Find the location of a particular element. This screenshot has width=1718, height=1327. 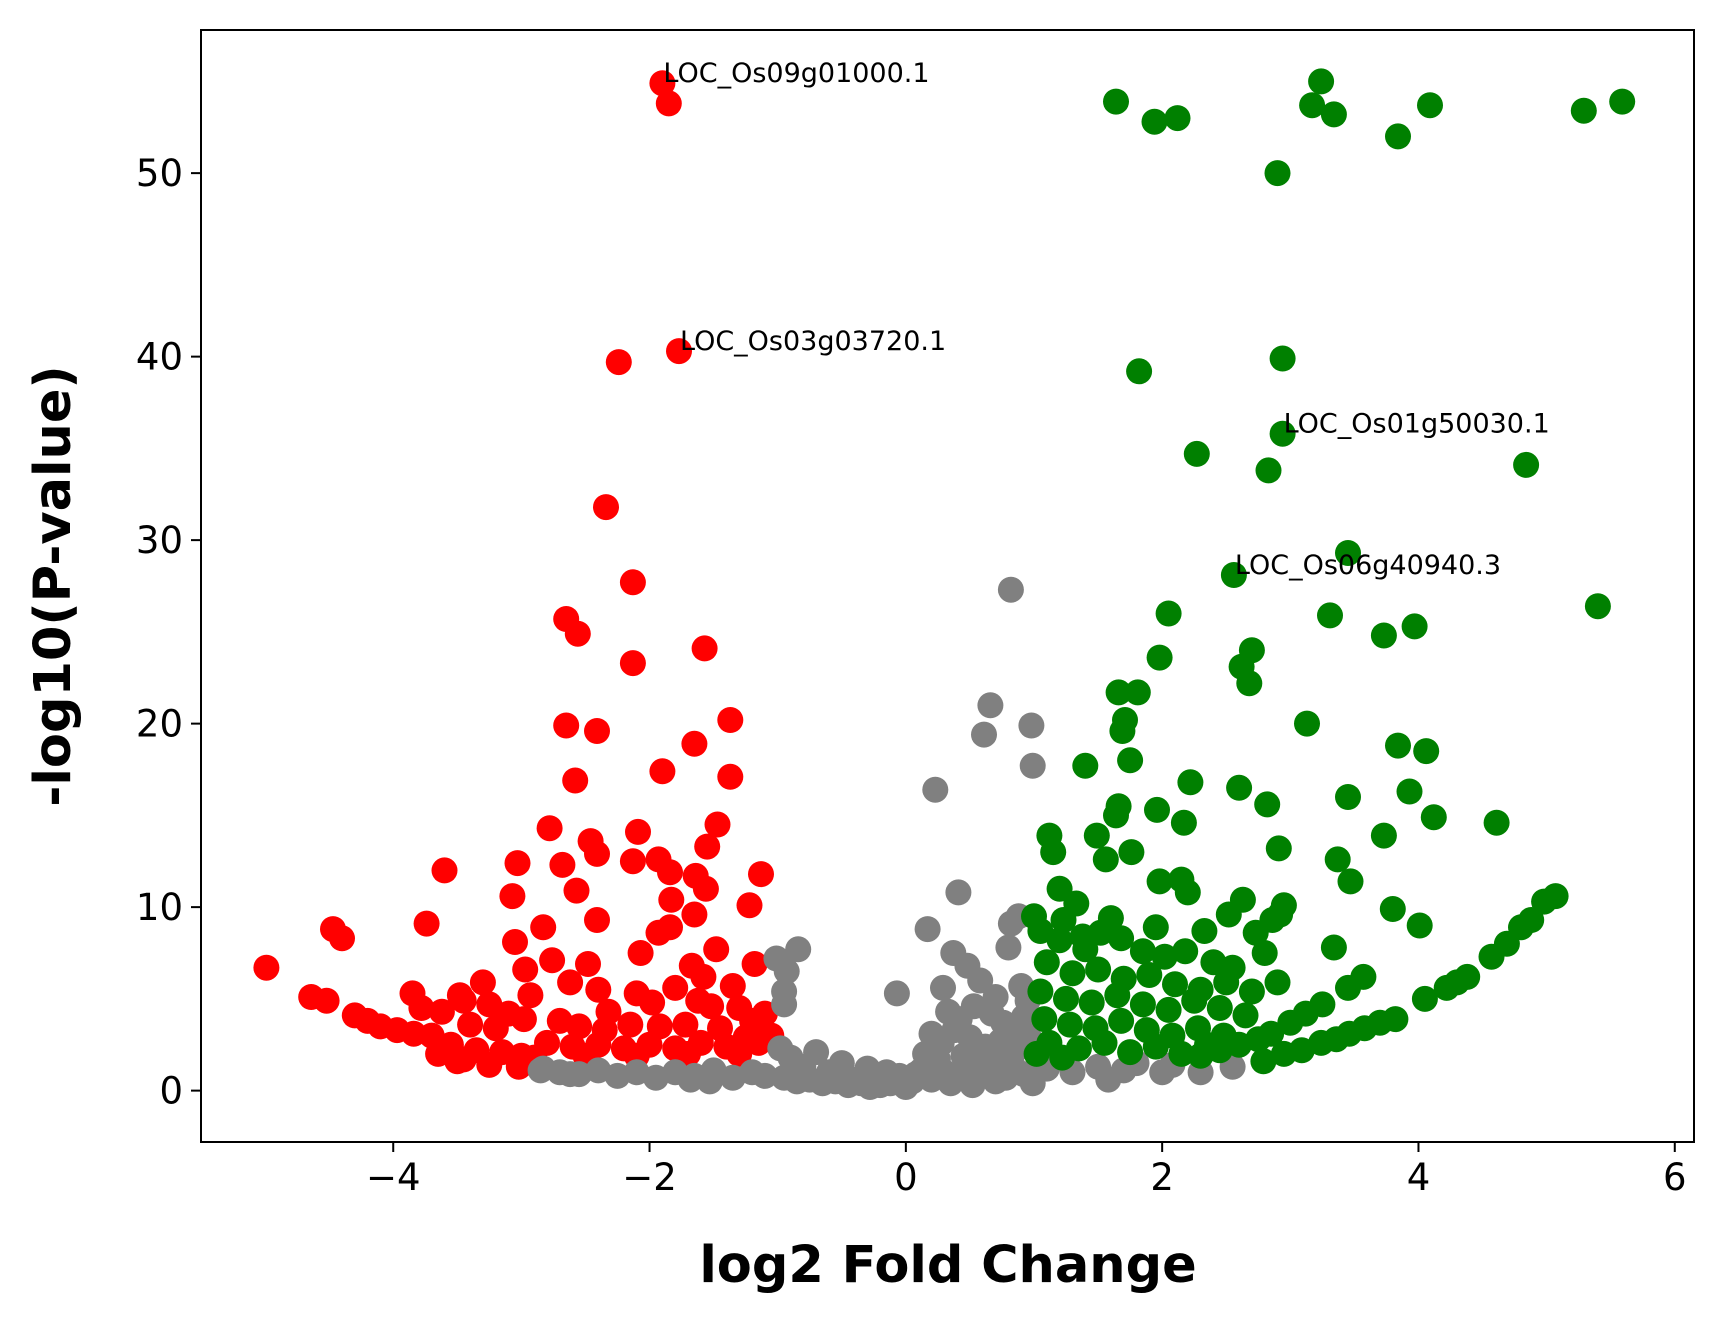

y-axis: 0 10 20 30 40 50 is located at coordinates (168, 632).